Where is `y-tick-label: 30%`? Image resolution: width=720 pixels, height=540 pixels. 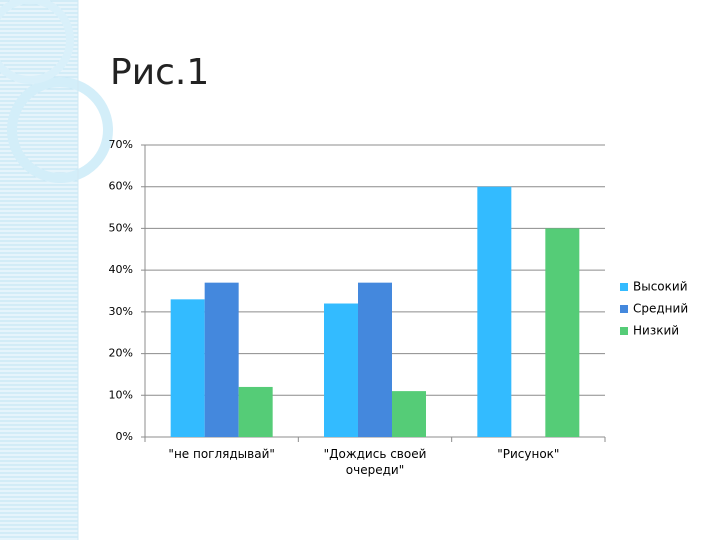 y-tick-label: 30% is located at coordinates (121, 311).